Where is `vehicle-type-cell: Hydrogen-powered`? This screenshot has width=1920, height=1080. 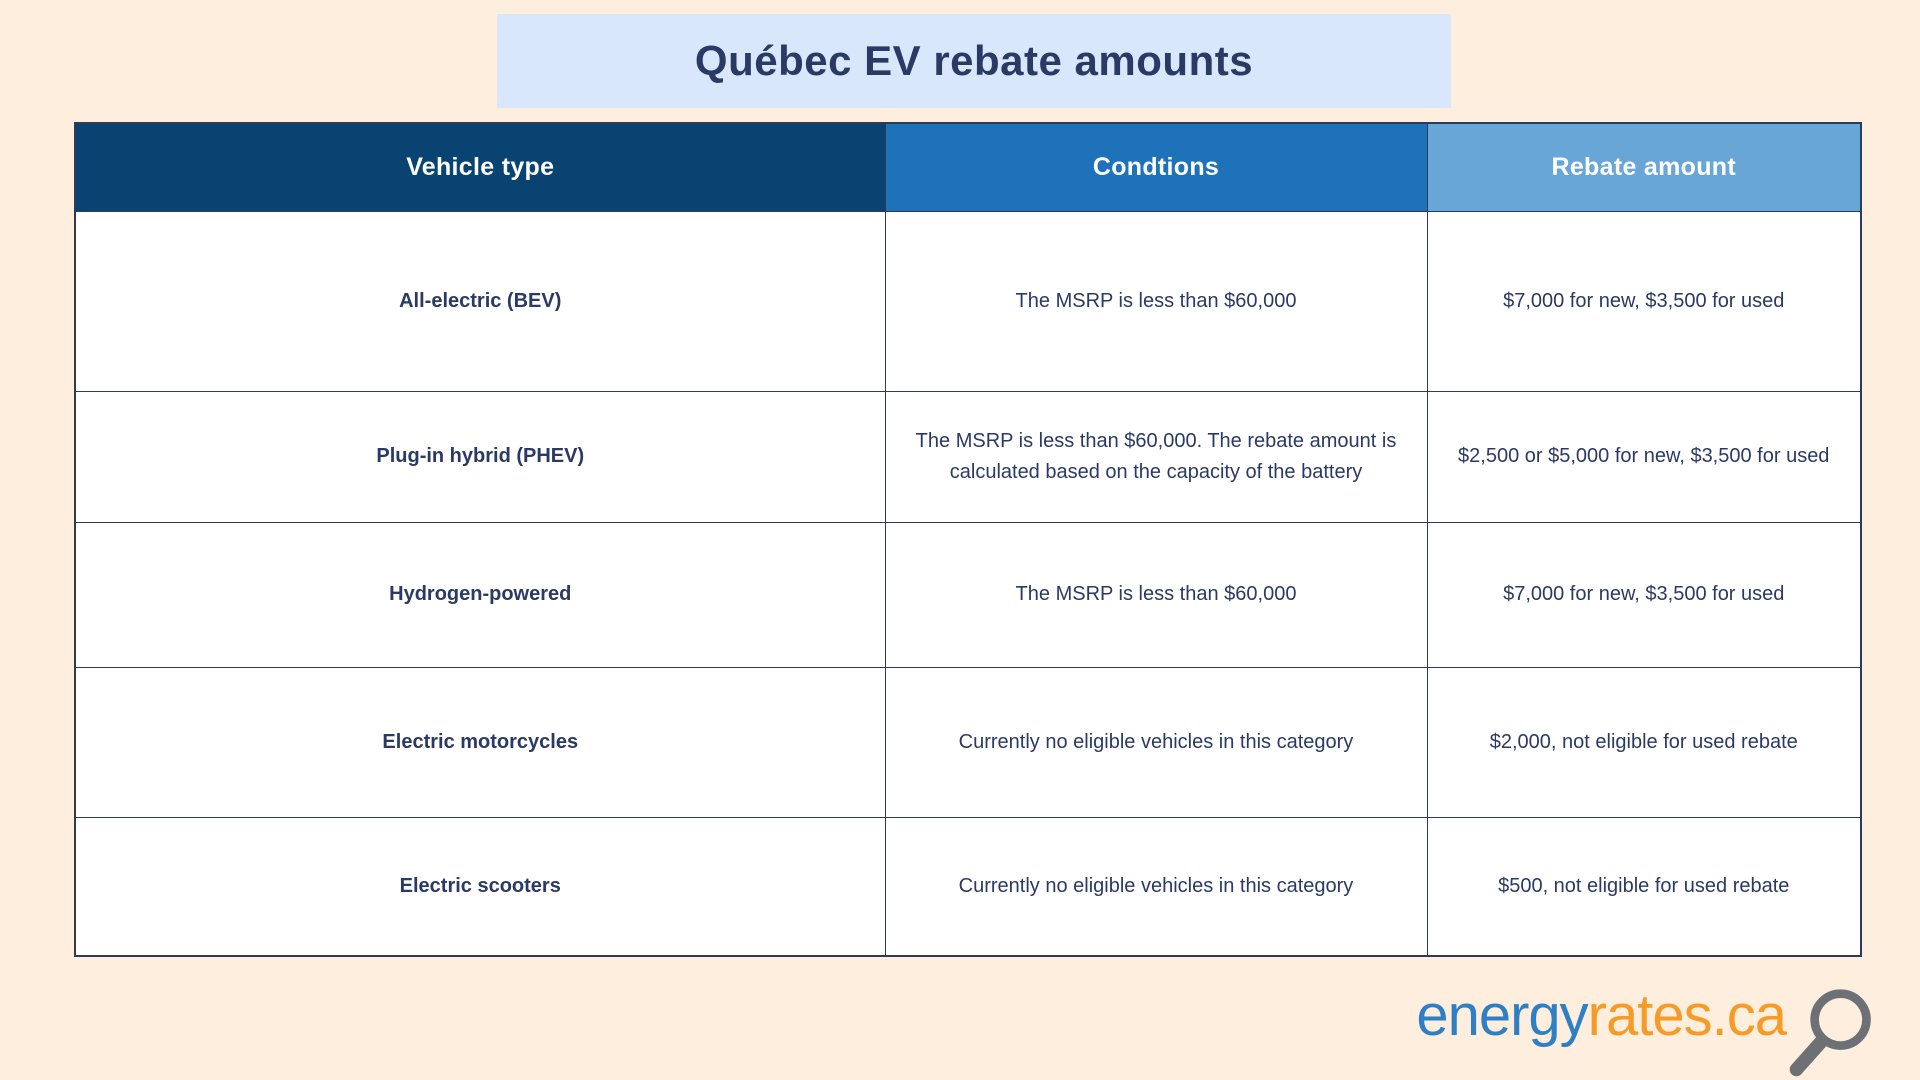 vehicle-type-cell: Hydrogen-powered is located at coordinates (480, 594).